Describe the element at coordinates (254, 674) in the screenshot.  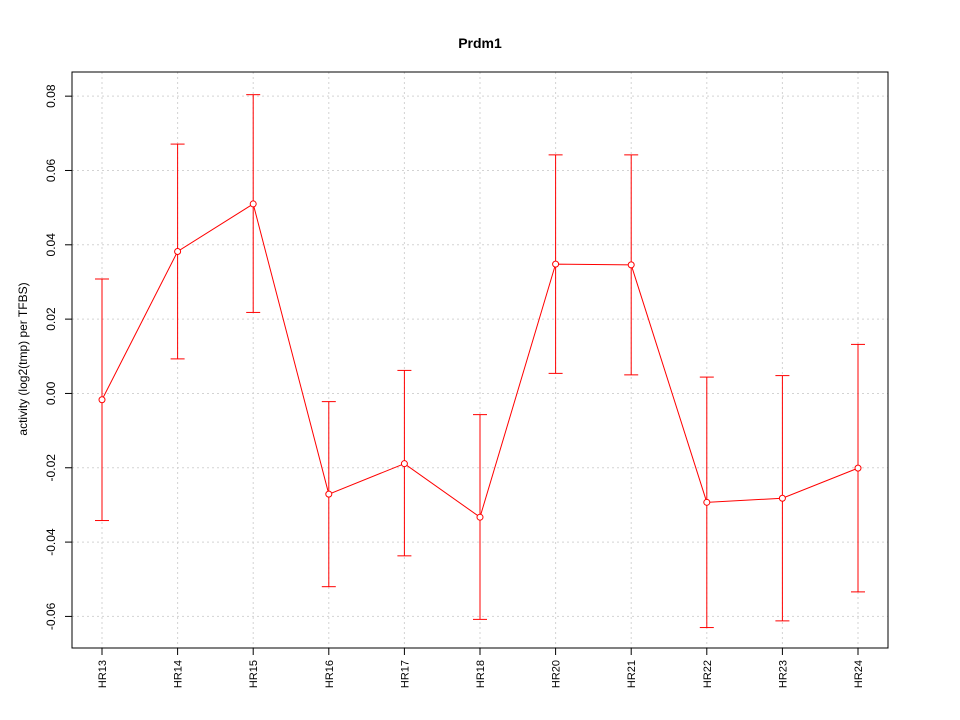
I see `x-tick-label: HR15` at that location.